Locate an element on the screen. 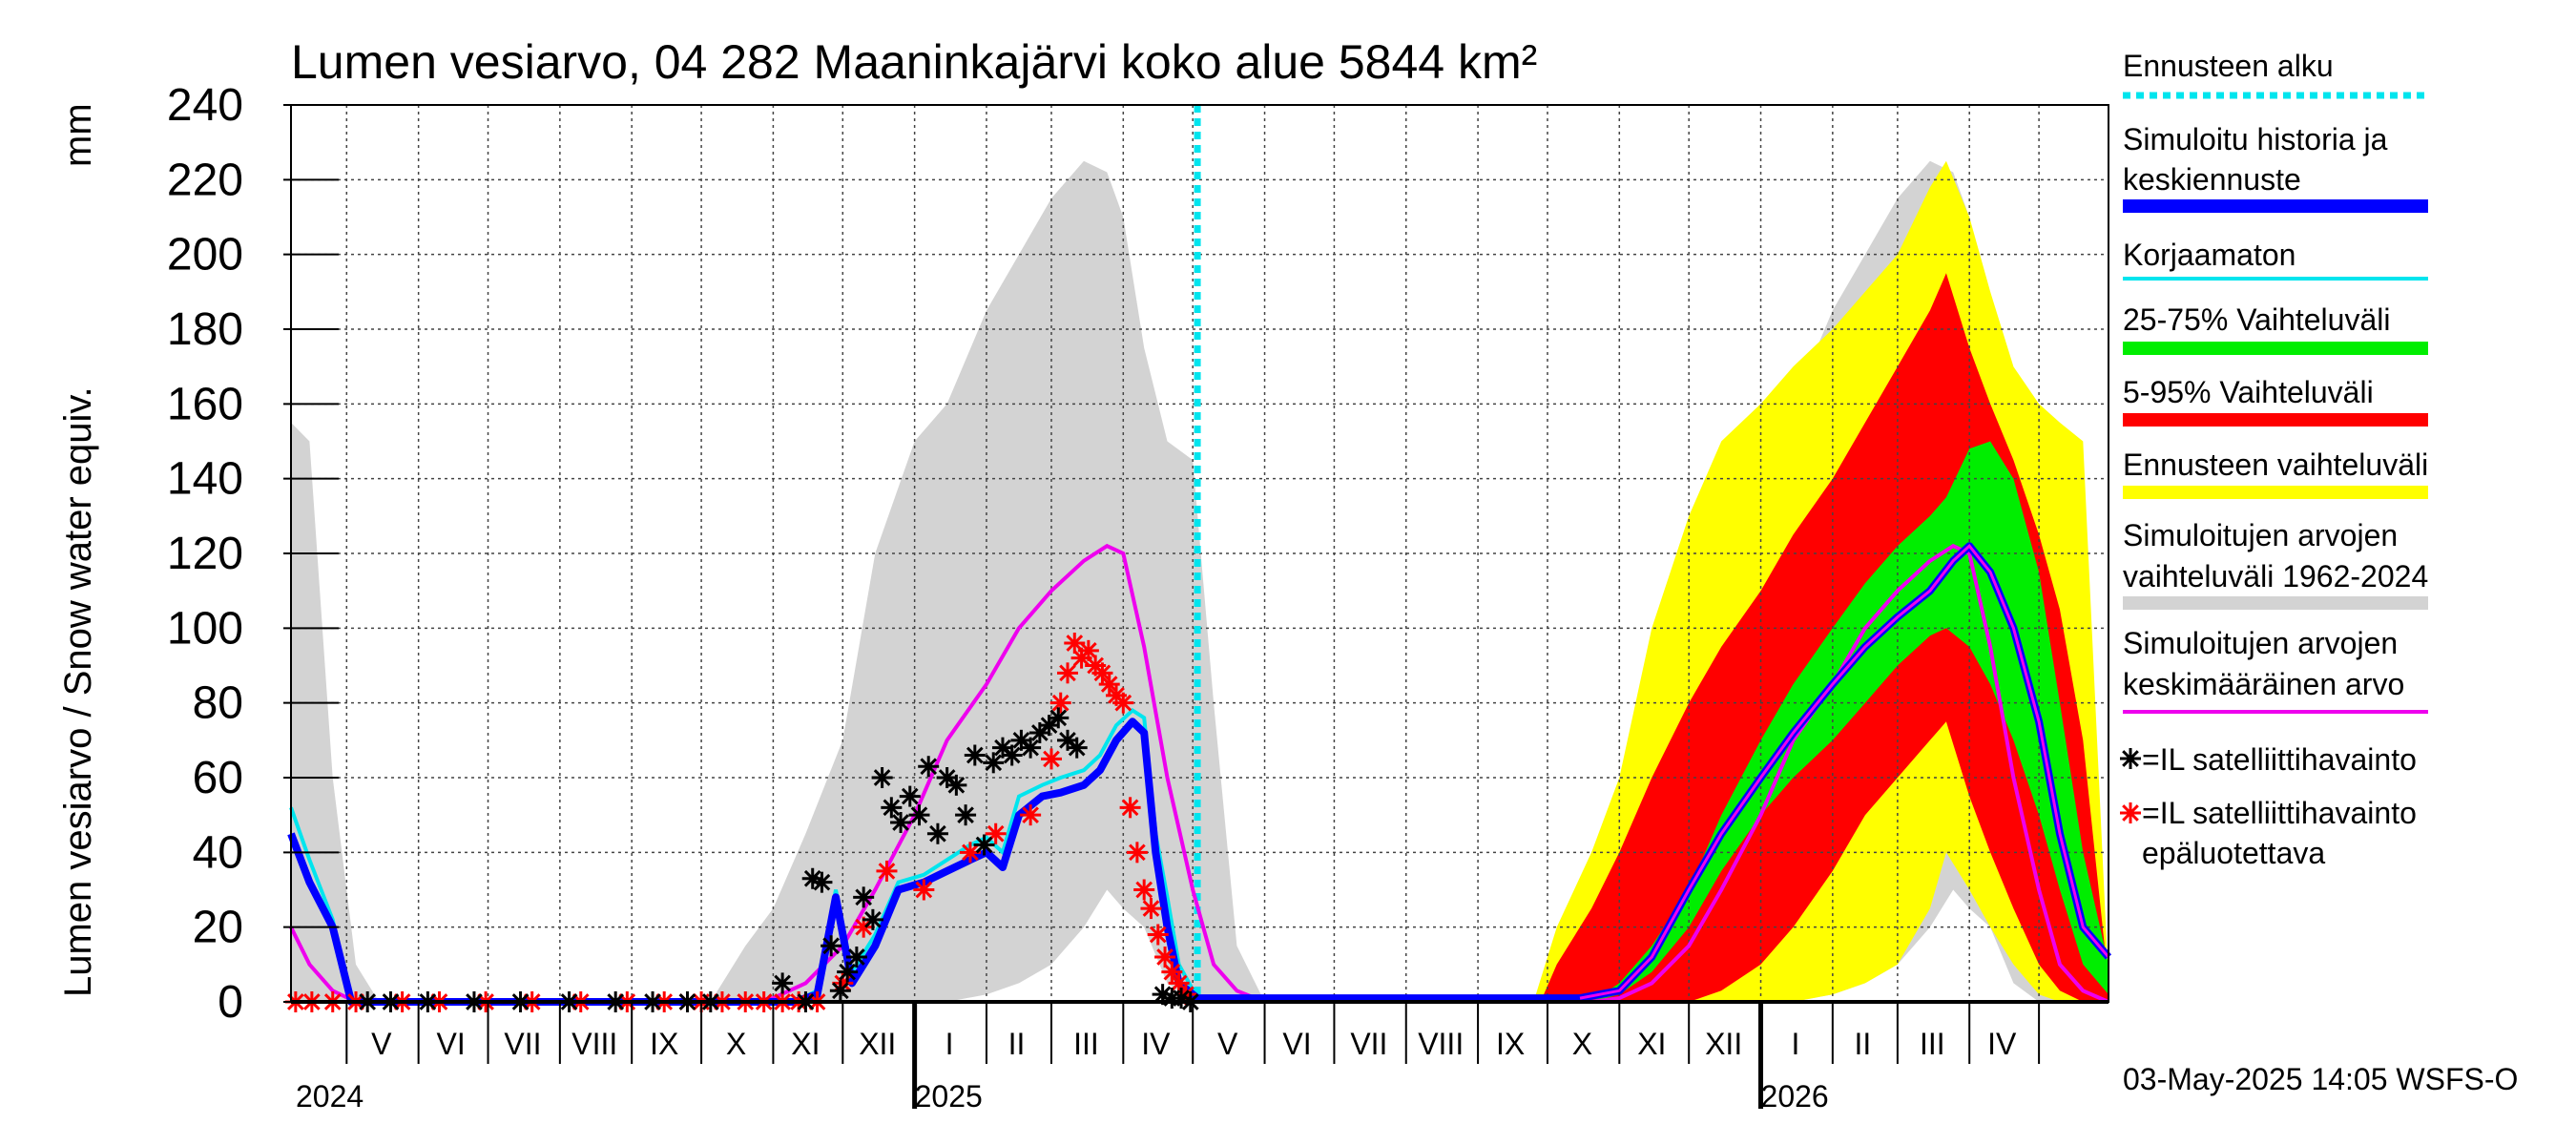 The height and width of the screenshot is (1145, 2576). legend-item-simuloitujen-arvojen: Simuloitujen arvojen keskimääräinen arvo is located at coordinates (2275, 670).